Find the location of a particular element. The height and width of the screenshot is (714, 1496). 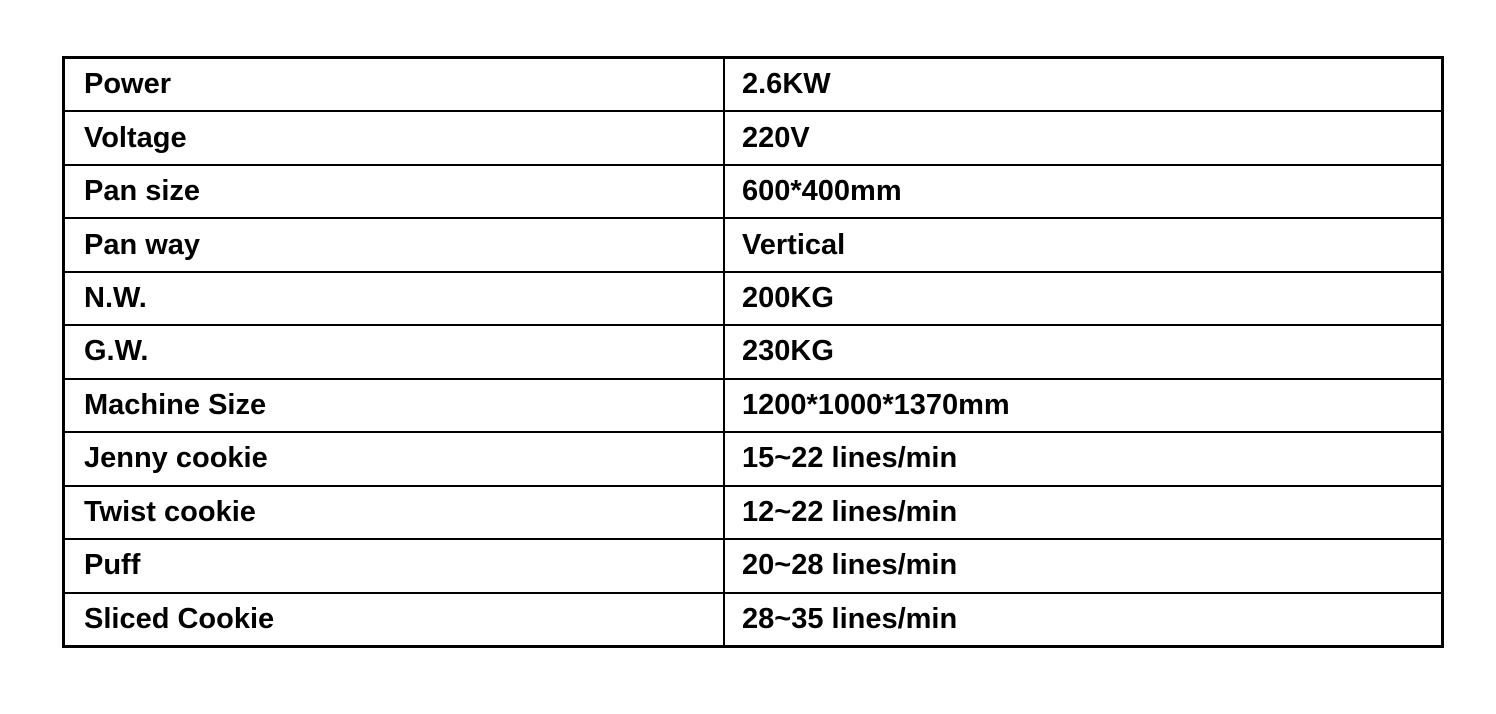

spec-label: Voltage is located at coordinates (395, 138).